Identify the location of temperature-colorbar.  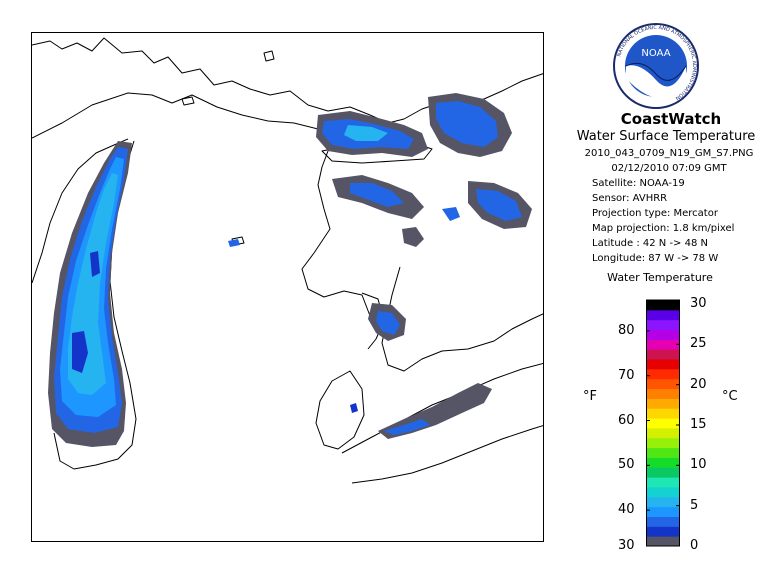
(663, 423).